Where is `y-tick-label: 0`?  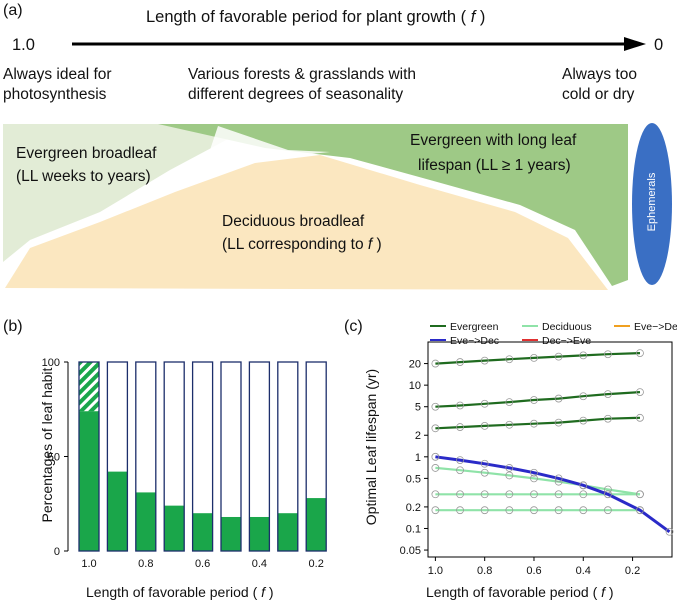 y-tick-label: 0 is located at coordinates (57, 552).